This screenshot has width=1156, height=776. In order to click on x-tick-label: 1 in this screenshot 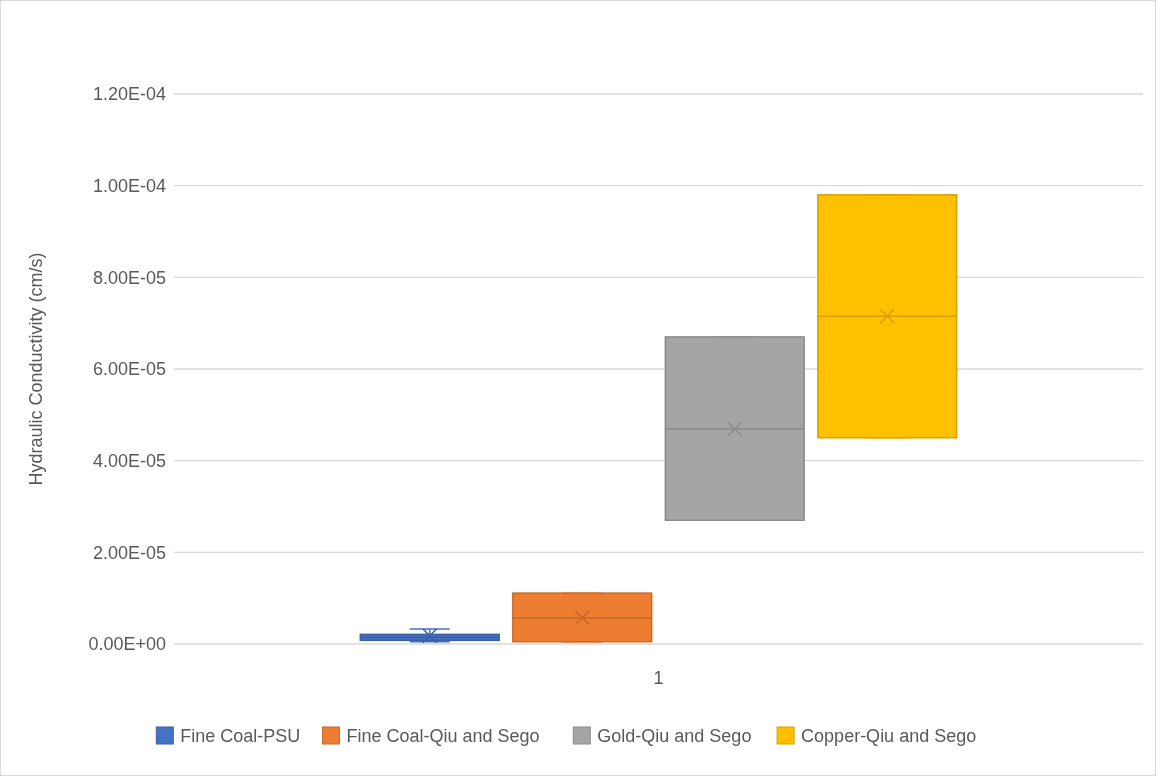, I will do `click(658, 678)`.